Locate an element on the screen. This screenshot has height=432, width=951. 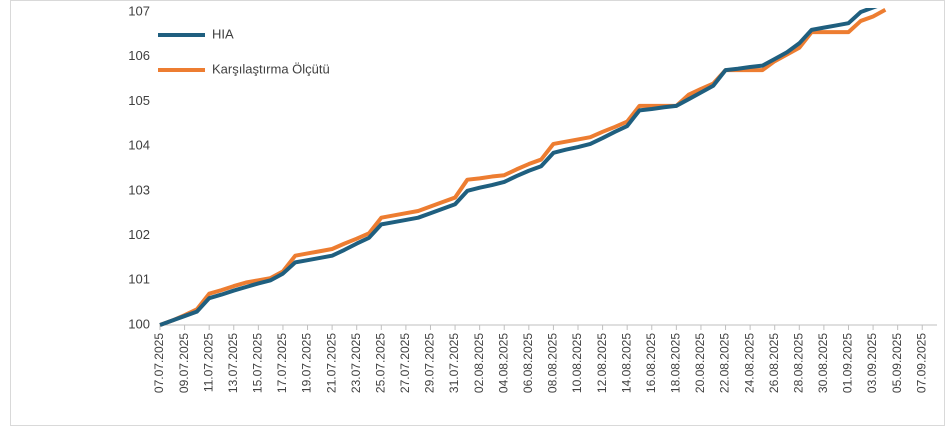
x-tick-label: 16.08.2025 is located at coordinates (651, 363).